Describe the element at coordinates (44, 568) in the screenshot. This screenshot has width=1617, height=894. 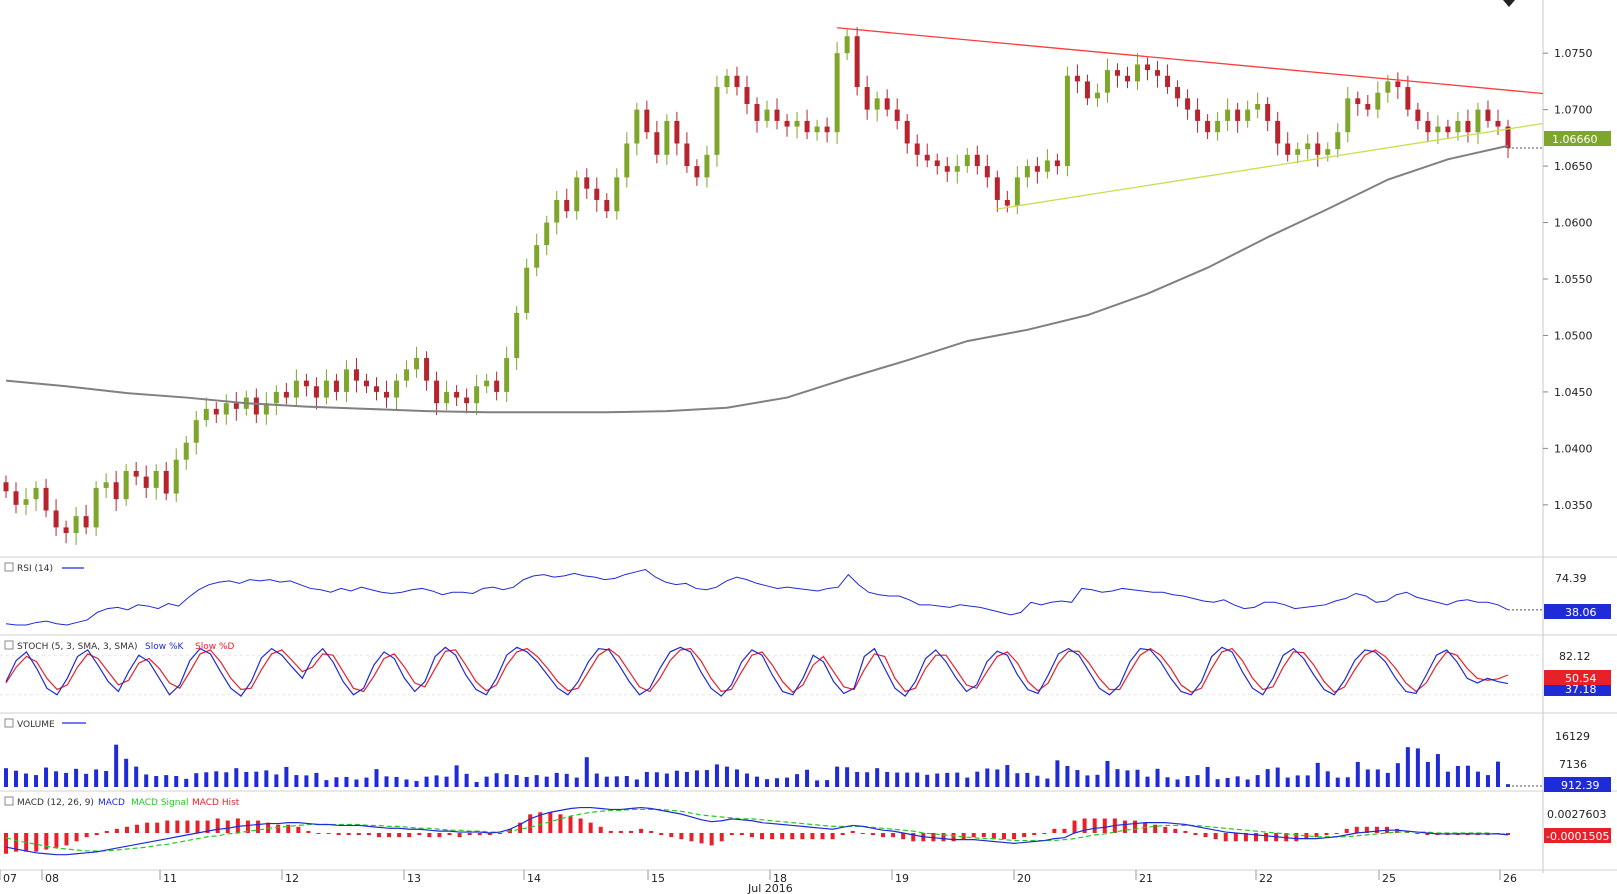
I see `rsi-title: RSI (14)` at that location.